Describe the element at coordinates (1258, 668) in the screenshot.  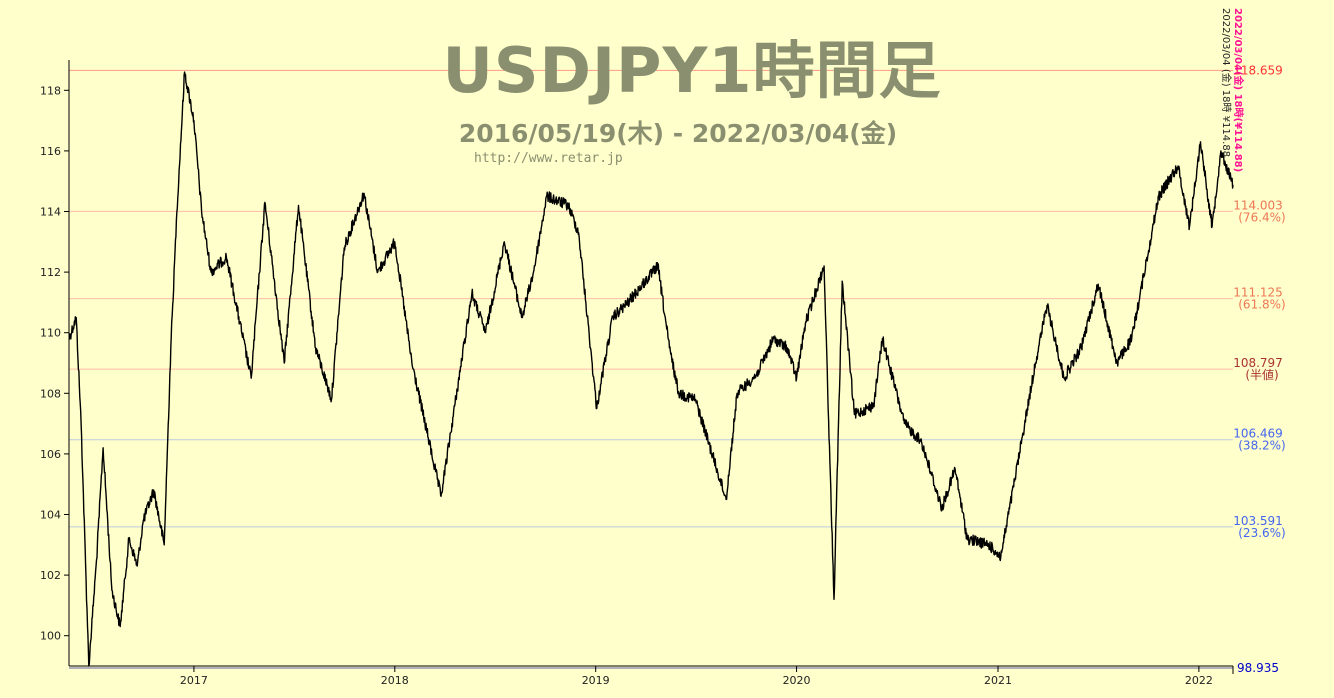
I see `level-value-low: 98.935` at that location.